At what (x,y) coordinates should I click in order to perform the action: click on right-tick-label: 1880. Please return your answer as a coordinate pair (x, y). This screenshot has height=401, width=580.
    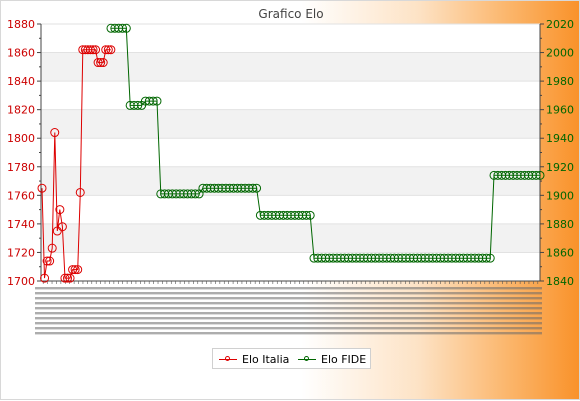
    Looking at the image, I should click on (560, 224).